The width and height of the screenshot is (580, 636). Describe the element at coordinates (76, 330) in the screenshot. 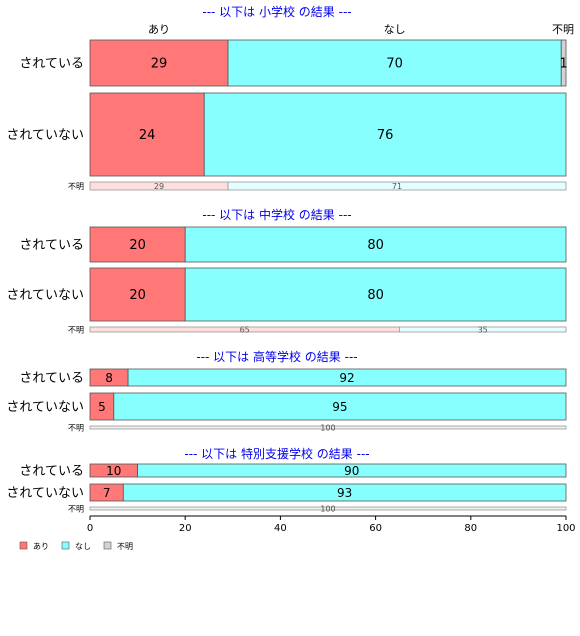

I see `unknown-row-label-1: 不明` at that location.